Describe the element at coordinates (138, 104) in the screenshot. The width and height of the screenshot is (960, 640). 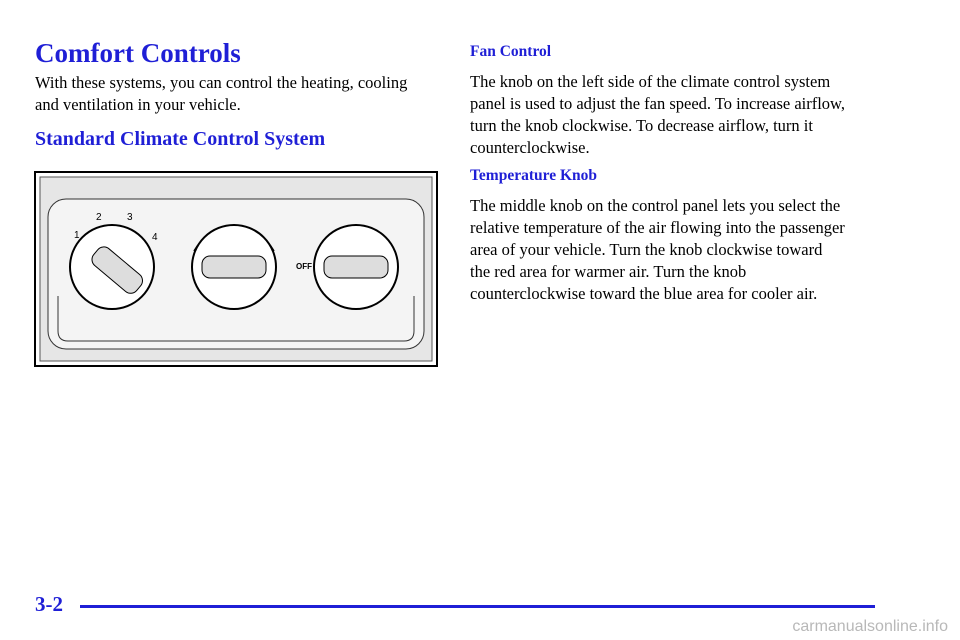
I see `text-line: and ventilation in your vehicle.` at that location.